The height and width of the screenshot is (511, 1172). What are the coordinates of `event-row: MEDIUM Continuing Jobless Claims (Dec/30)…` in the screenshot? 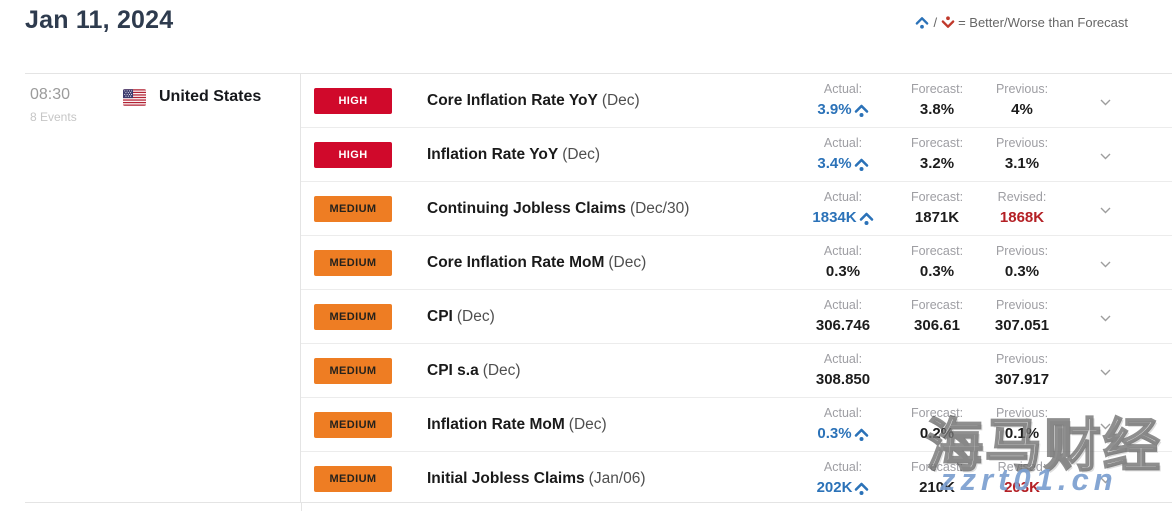 It's located at (736, 209).